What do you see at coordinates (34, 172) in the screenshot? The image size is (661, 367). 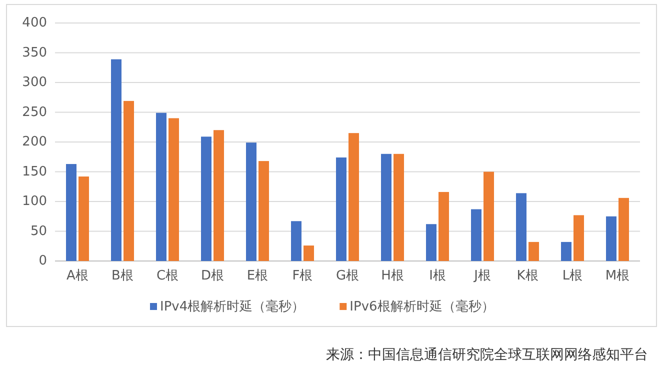 I see `y-tick-label: 150` at bounding box center [34, 172].